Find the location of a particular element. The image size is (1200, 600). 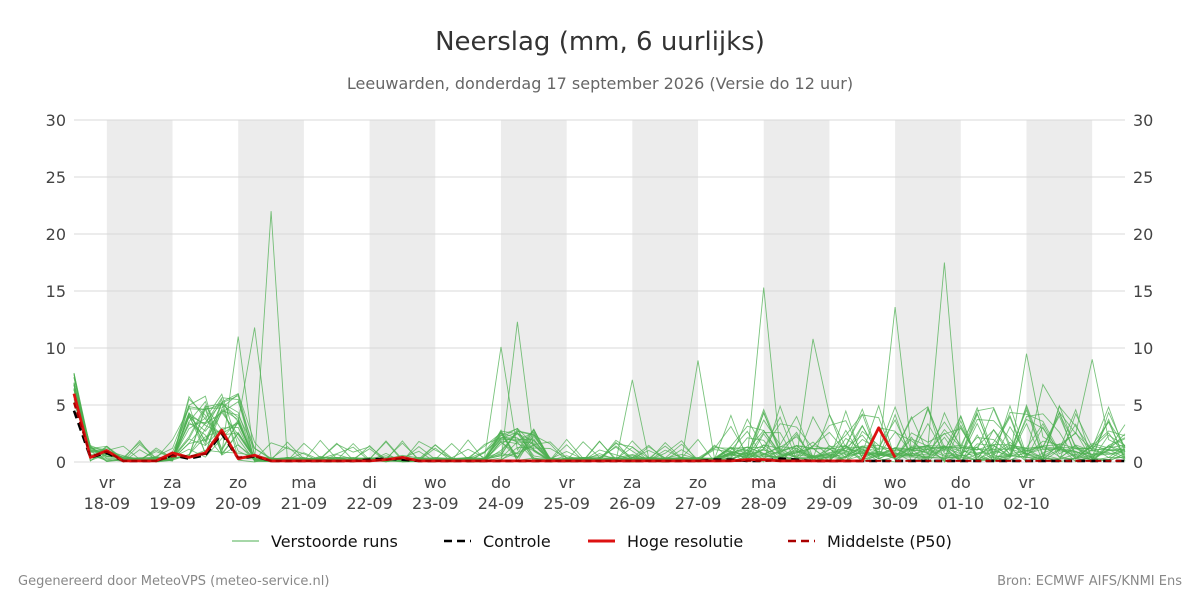

y-axis-left: 0 5 10 15 20 25 30 is located at coordinates (56, 291).